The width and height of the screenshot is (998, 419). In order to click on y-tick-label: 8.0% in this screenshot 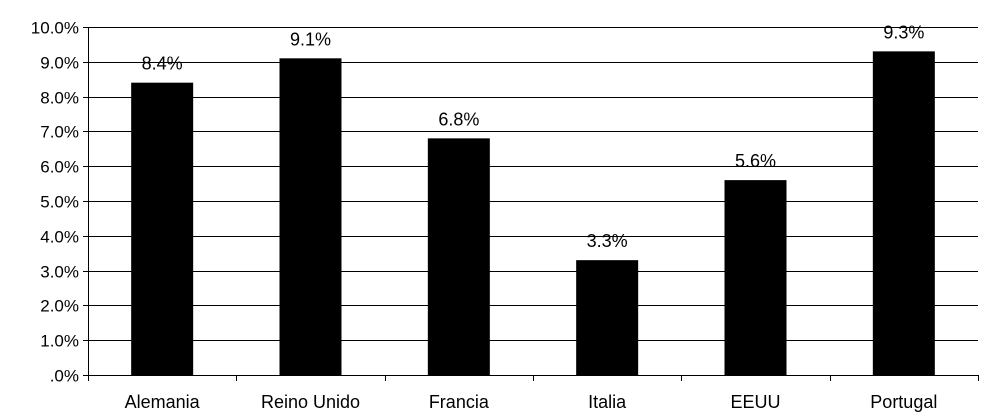, I will do `click(59, 98)`.